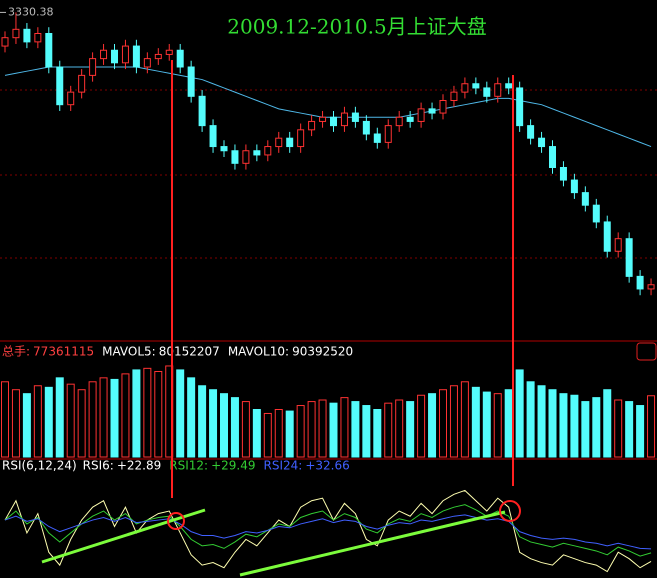 This screenshot has height=578, width=657. I want to click on readout-name: RSI12:, so click(188, 466).